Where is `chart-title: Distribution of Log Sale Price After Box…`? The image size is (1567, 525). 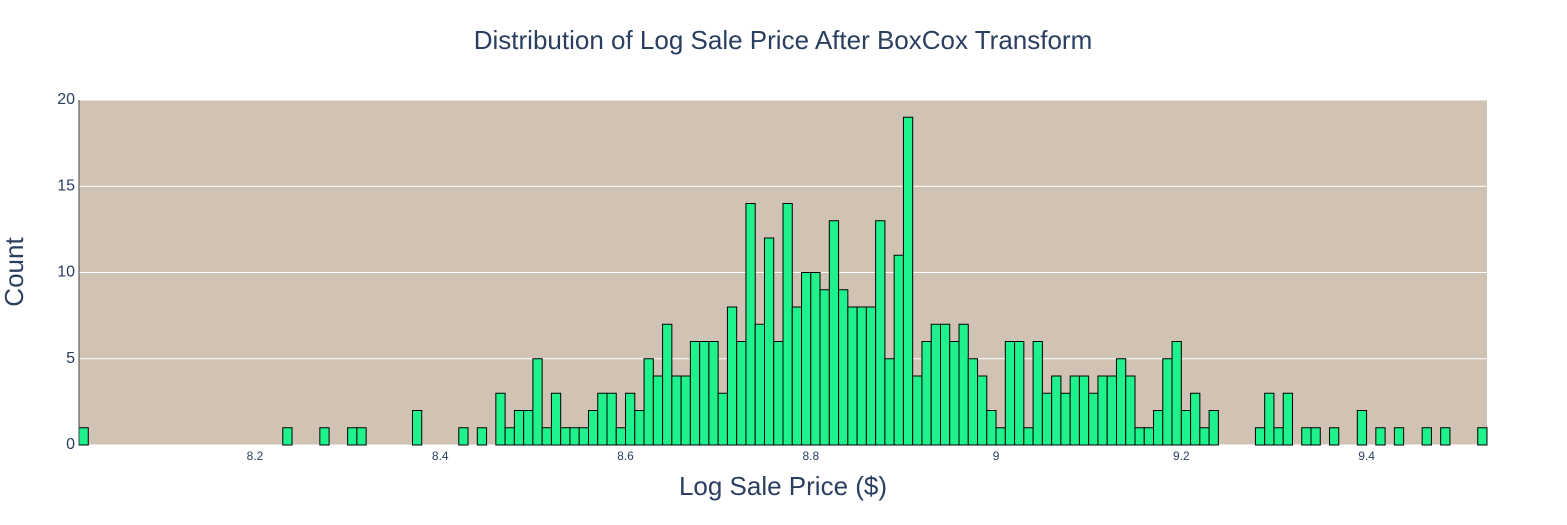 chart-title: Distribution of Log Sale Price After Box… is located at coordinates (783, 40).